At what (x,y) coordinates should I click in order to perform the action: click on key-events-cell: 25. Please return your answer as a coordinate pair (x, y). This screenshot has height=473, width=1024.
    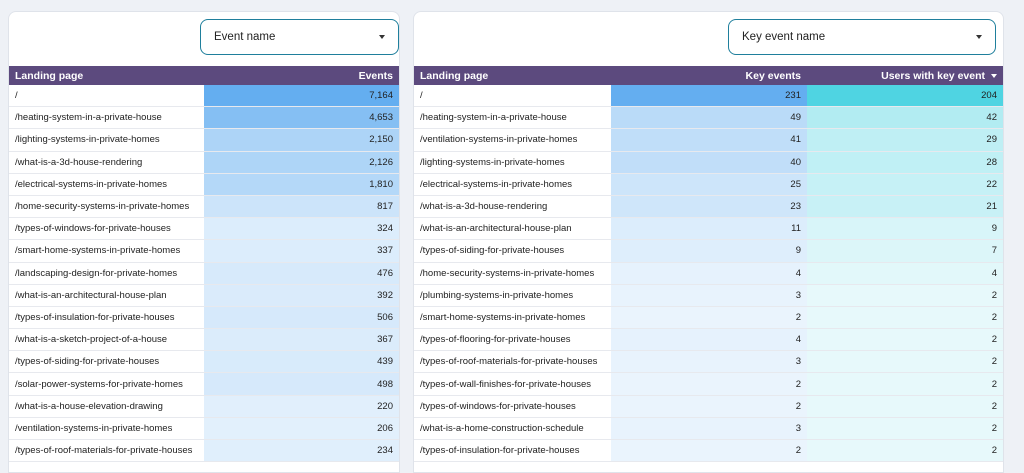
    Looking at the image, I should click on (709, 184).